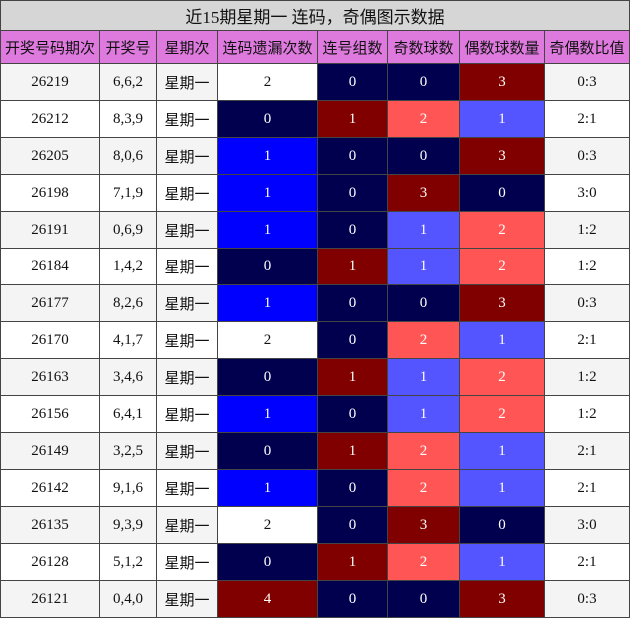 This screenshot has width=630, height=618. Describe the element at coordinates (50, 599) in the screenshot. I see `table-cell: 26121` at that location.